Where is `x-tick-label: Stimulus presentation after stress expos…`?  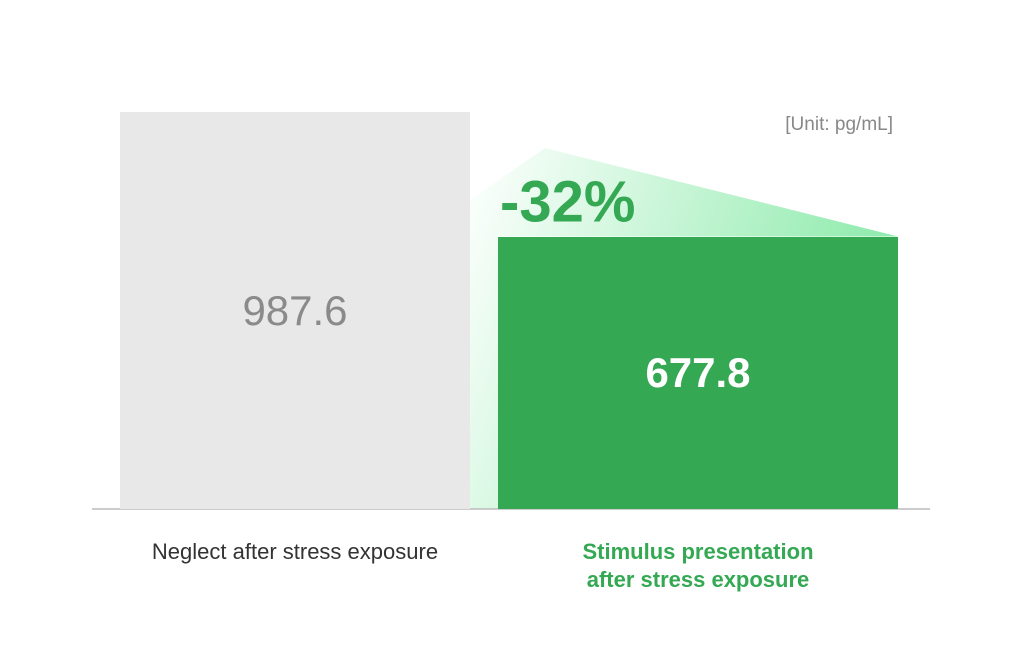 x-tick-label: Stimulus presentation after stress expos… is located at coordinates (698, 565).